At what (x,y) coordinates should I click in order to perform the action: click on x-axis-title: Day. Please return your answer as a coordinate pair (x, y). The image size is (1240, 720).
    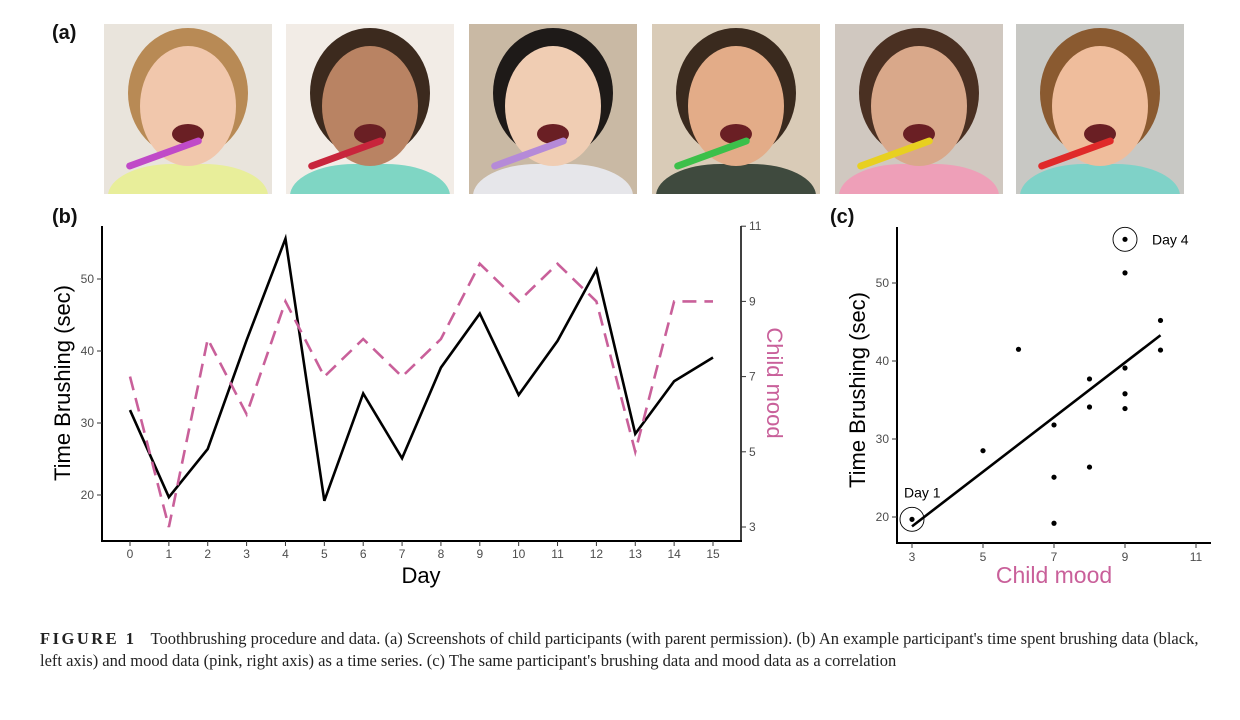
    Looking at the image, I should click on (420, 575).